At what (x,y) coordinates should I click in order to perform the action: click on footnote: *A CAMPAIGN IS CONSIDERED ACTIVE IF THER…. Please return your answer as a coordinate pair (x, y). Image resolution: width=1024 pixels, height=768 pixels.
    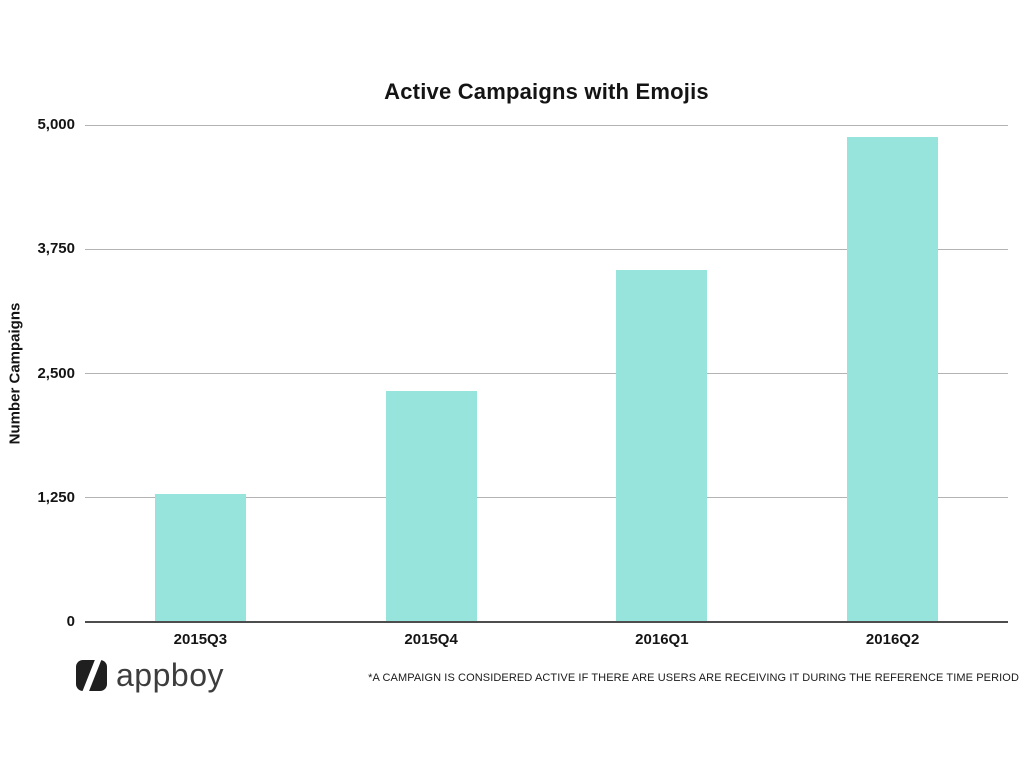
    Looking at the image, I should click on (693, 678).